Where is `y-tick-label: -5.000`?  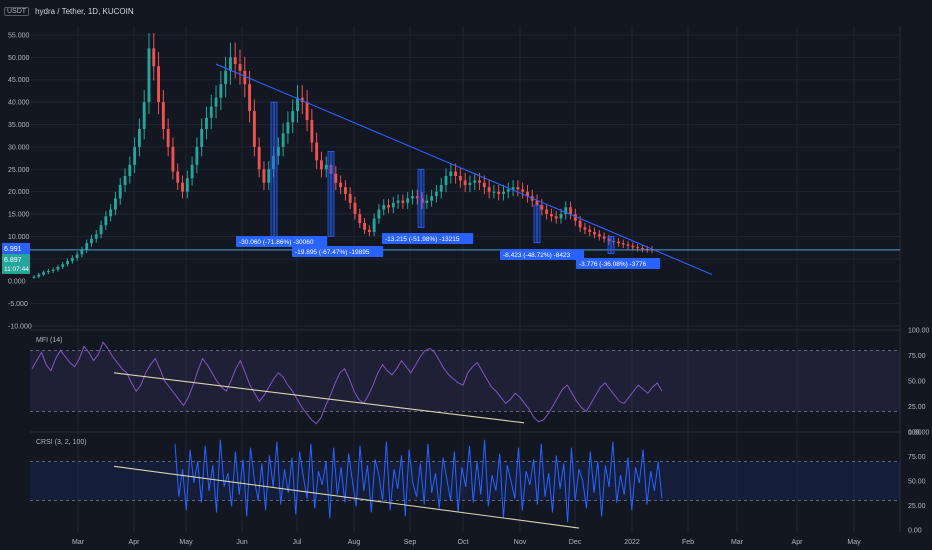
y-tick-label: -5.000 is located at coordinates (18, 304).